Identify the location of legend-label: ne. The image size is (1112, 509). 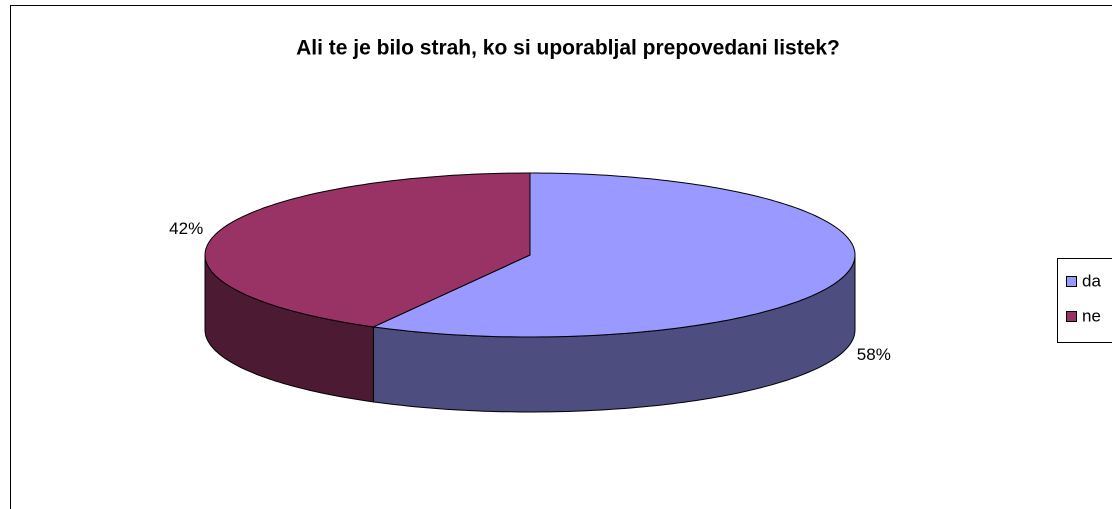
(1091, 315).